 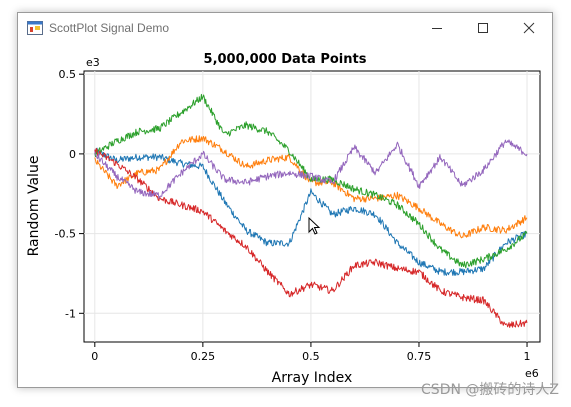 What do you see at coordinates (72, 154) in the screenshot?
I see `y-tick-label: 0` at bounding box center [72, 154].